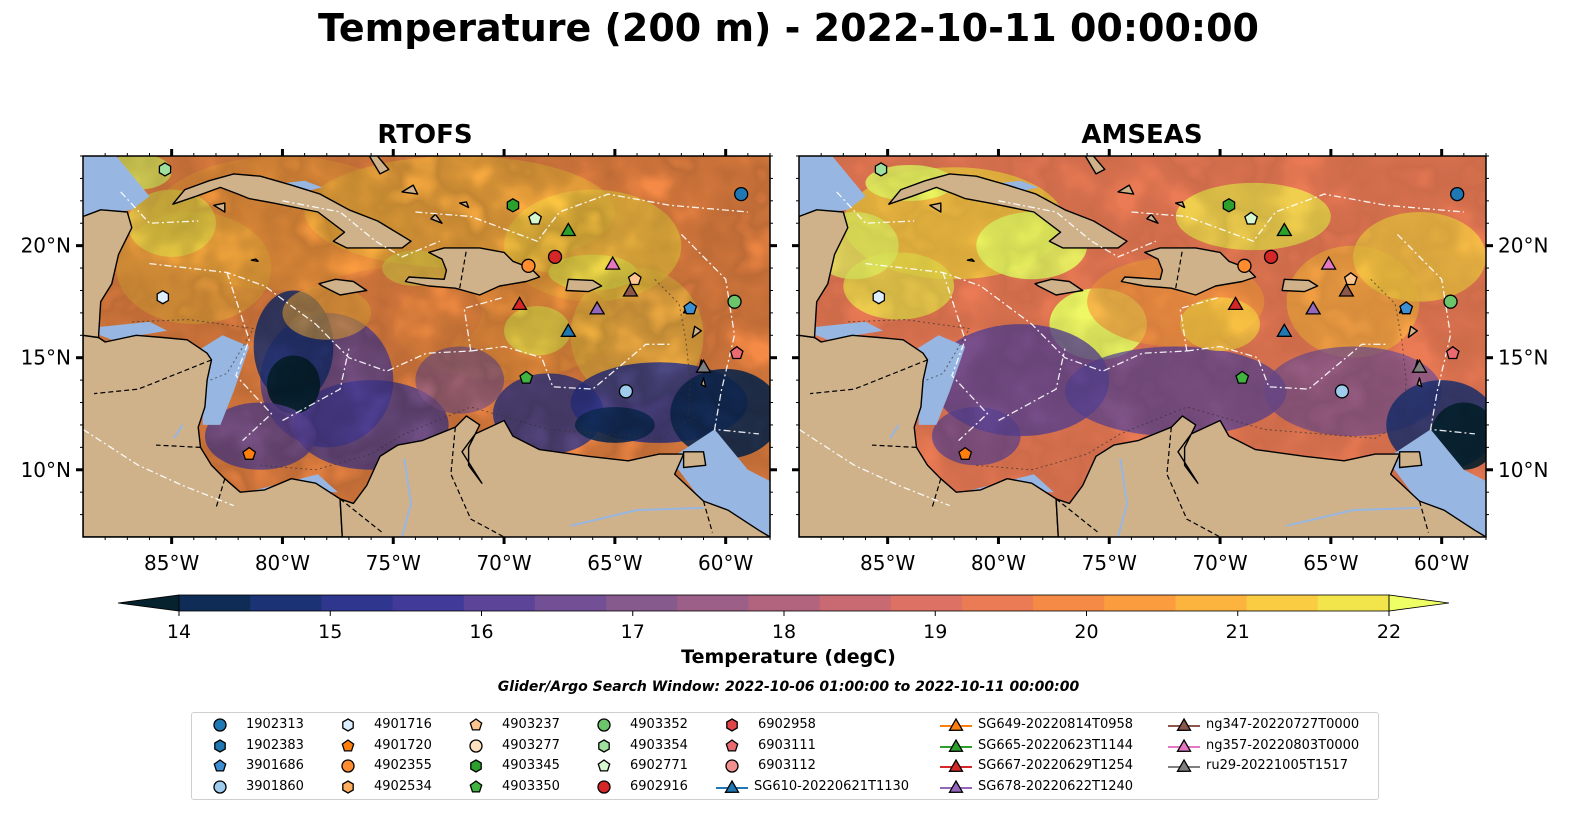 This screenshot has height=827, width=1577. What do you see at coordinates (1056, 724) in the screenshot?
I see `legend-label: SG649-20220814T0958` at bounding box center [1056, 724].